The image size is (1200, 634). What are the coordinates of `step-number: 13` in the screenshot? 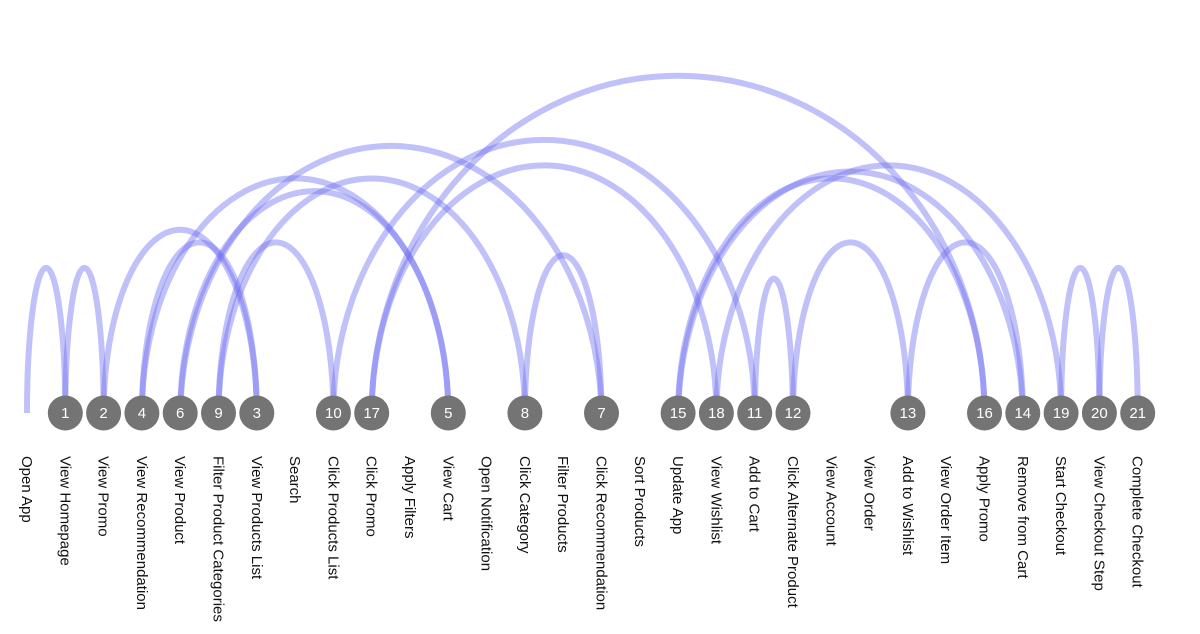 It's located at (908, 413).